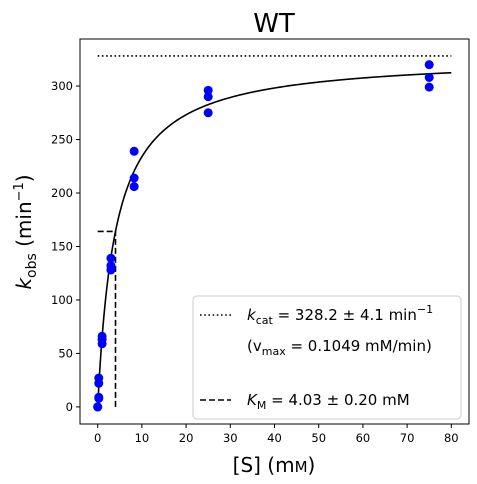 Image resolution: width=477 pixels, height=484 pixels. I want to click on x-tick-label: 20, so click(186, 438).